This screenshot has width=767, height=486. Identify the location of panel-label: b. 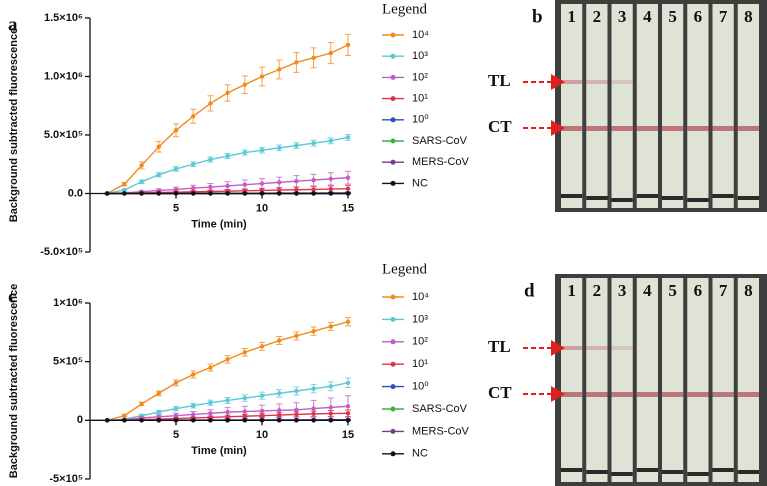
(537, 16).